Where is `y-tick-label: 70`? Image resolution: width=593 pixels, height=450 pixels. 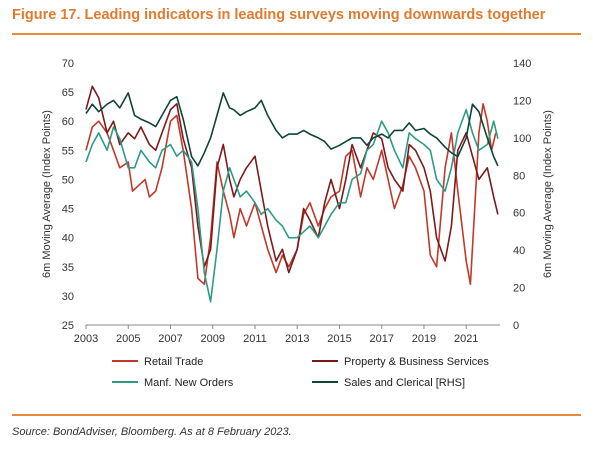 y-tick-label: 70 is located at coordinates (68, 64).